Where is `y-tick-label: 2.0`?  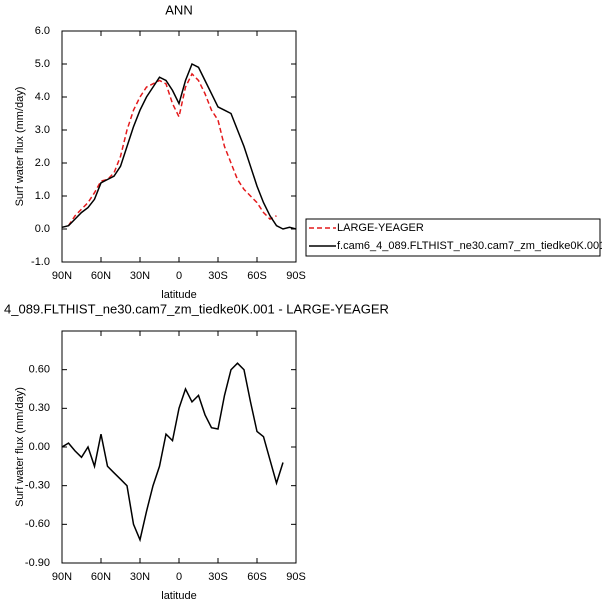
y-tick-label: 2.0 is located at coordinates (42, 163).